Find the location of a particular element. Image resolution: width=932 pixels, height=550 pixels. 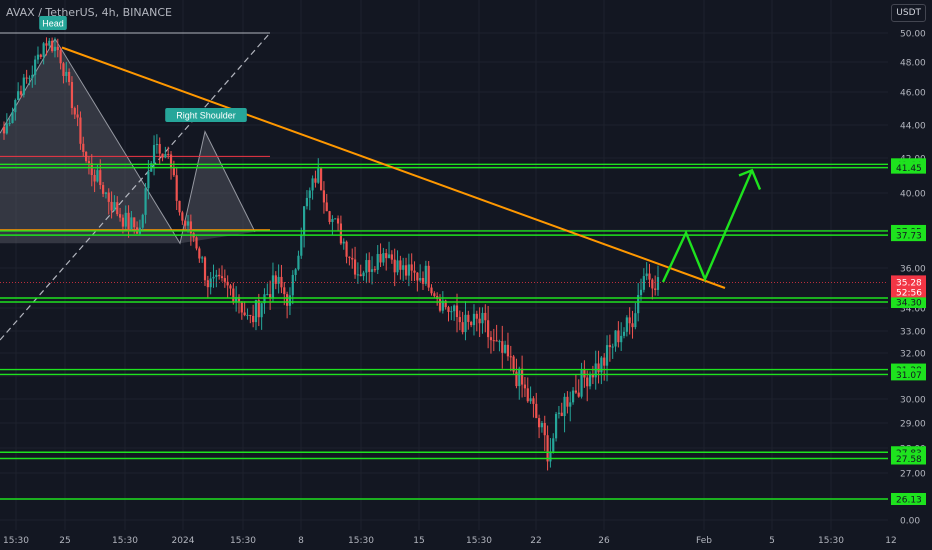

level-price-label: 31.07 is located at coordinates (909, 376).